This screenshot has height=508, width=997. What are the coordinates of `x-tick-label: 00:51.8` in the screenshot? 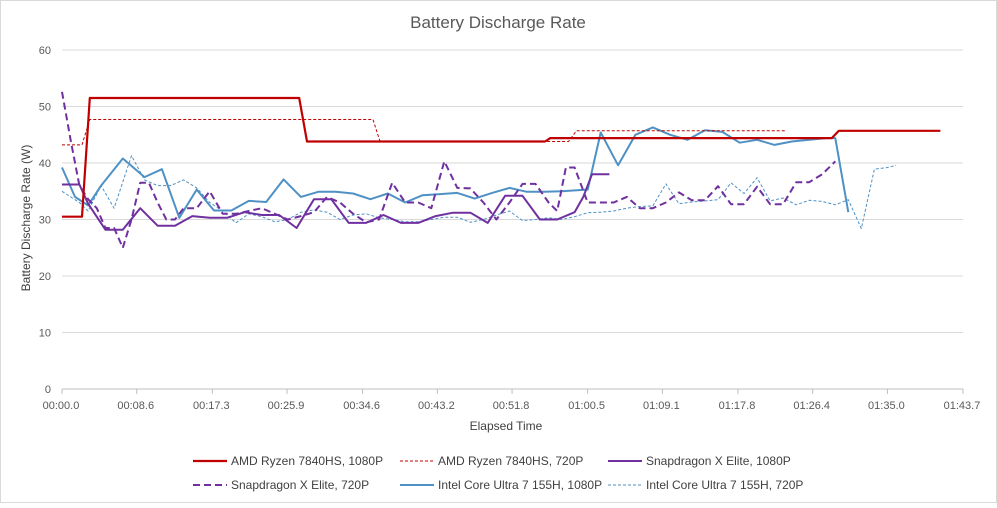 It's located at (511, 406).